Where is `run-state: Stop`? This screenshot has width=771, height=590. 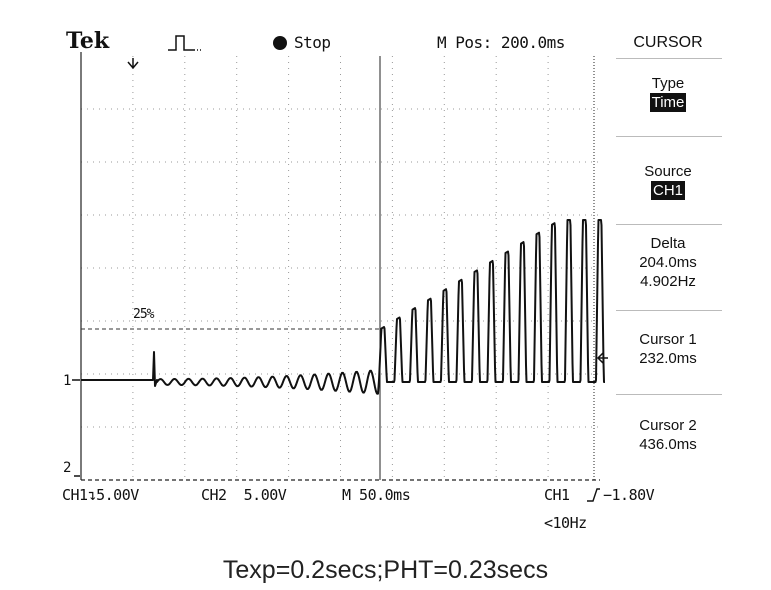 run-state: Stop is located at coordinates (312, 42).